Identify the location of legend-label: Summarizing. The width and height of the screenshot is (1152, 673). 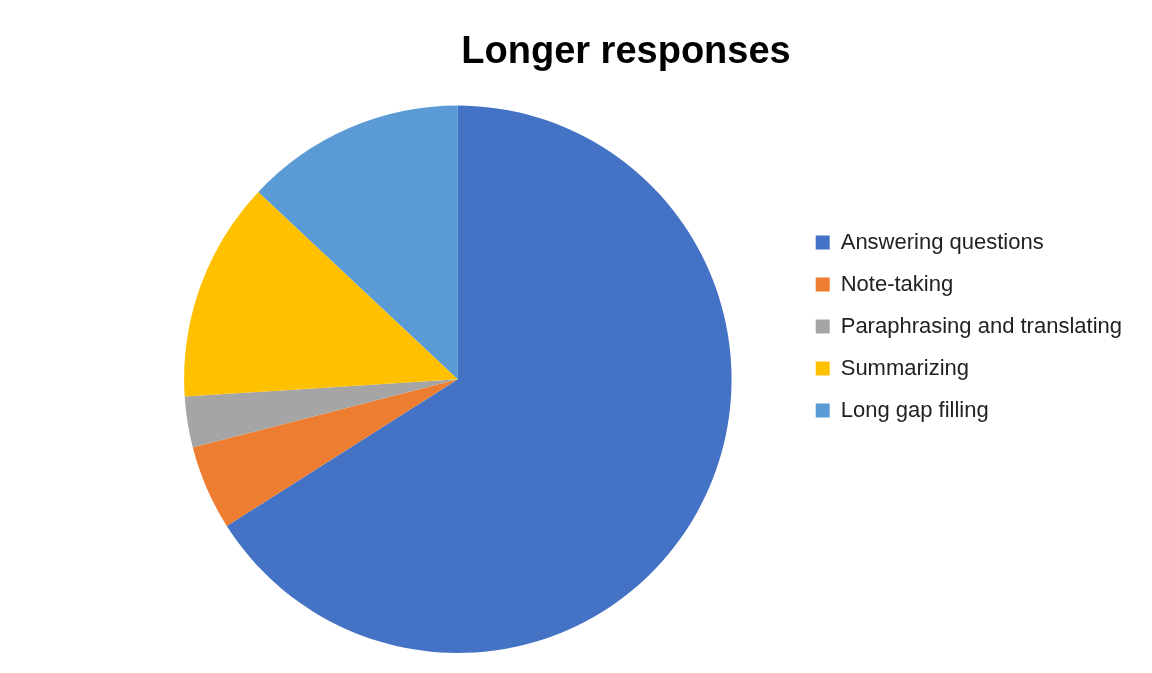
(905, 367).